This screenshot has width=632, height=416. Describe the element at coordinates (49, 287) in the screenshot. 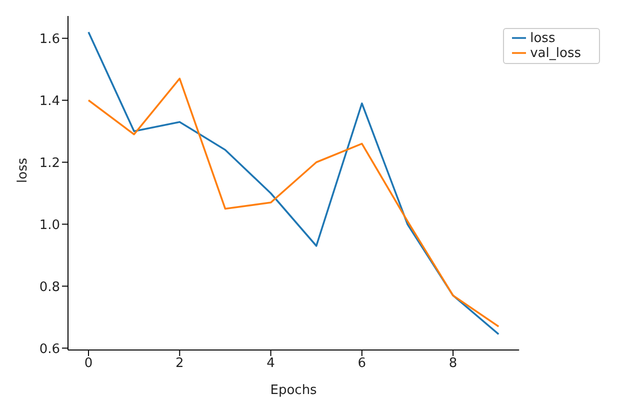

I see `y-tick-label: 0.8` at that location.